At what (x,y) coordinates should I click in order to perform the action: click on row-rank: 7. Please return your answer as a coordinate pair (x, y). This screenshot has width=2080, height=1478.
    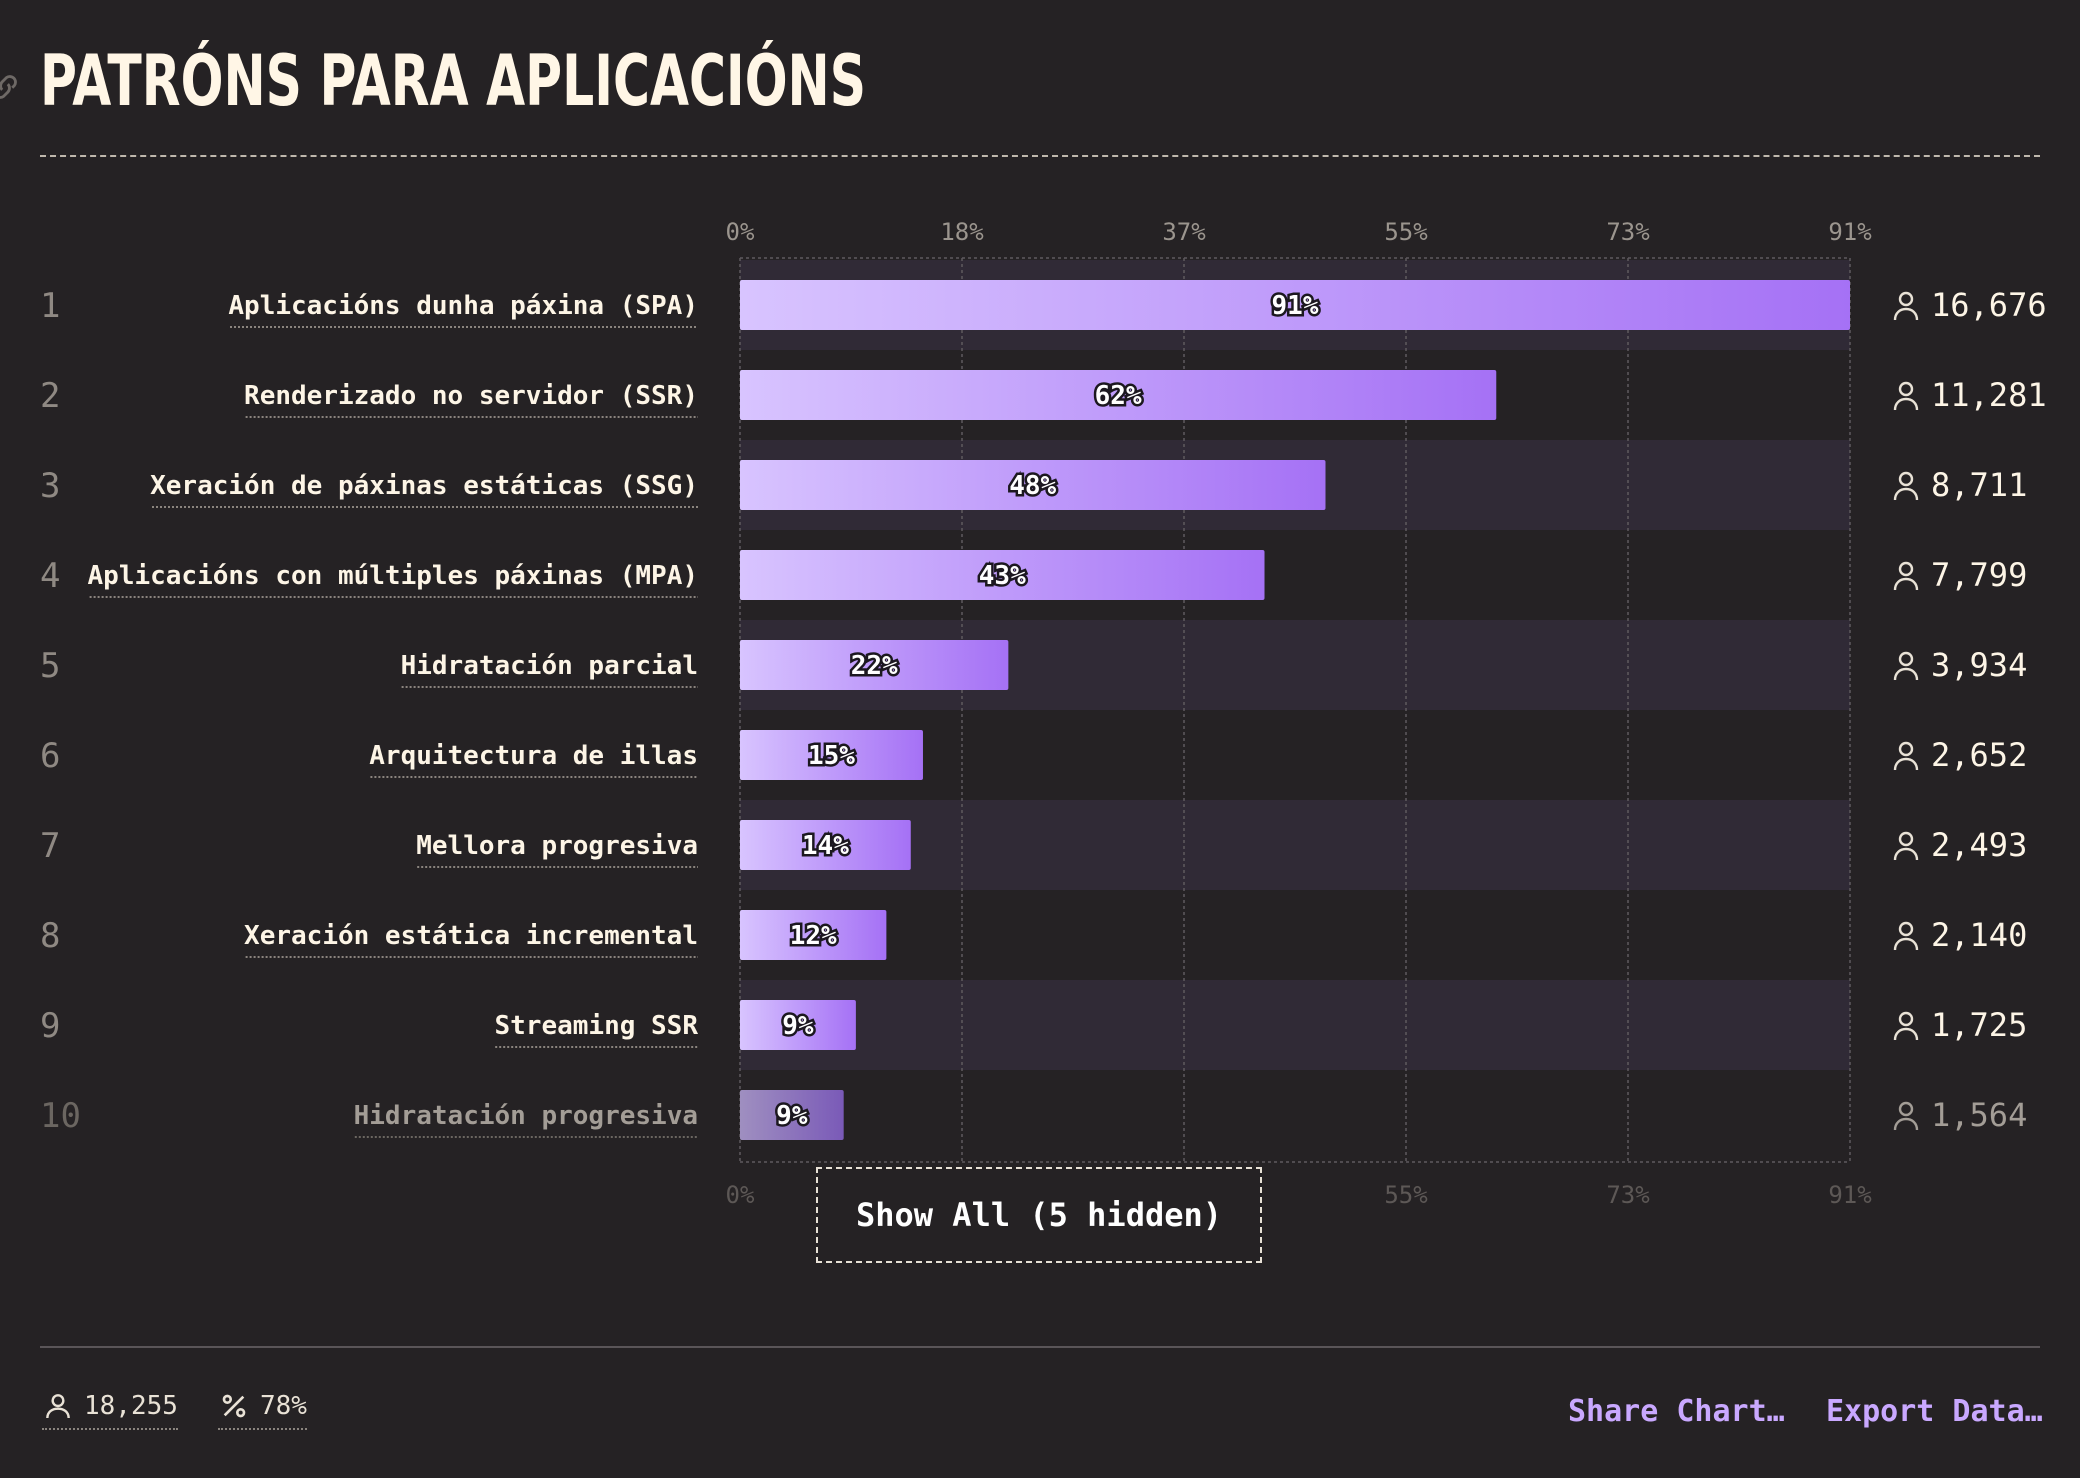
    Looking at the image, I should click on (50, 846).